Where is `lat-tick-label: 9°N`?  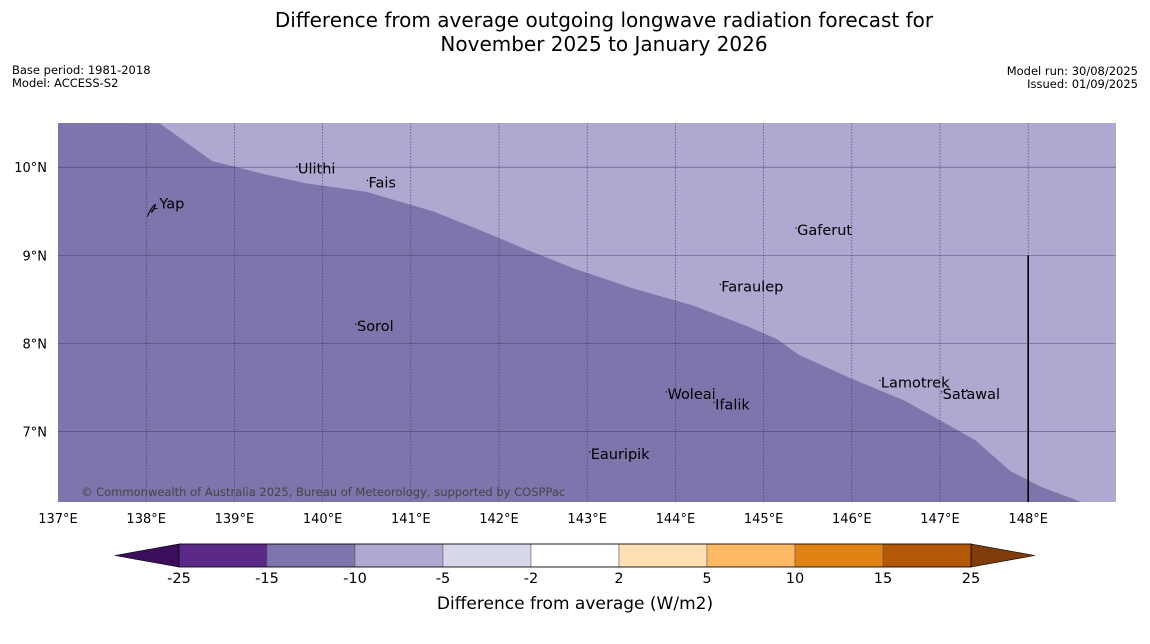
lat-tick-label: 9°N is located at coordinates (35, 256).